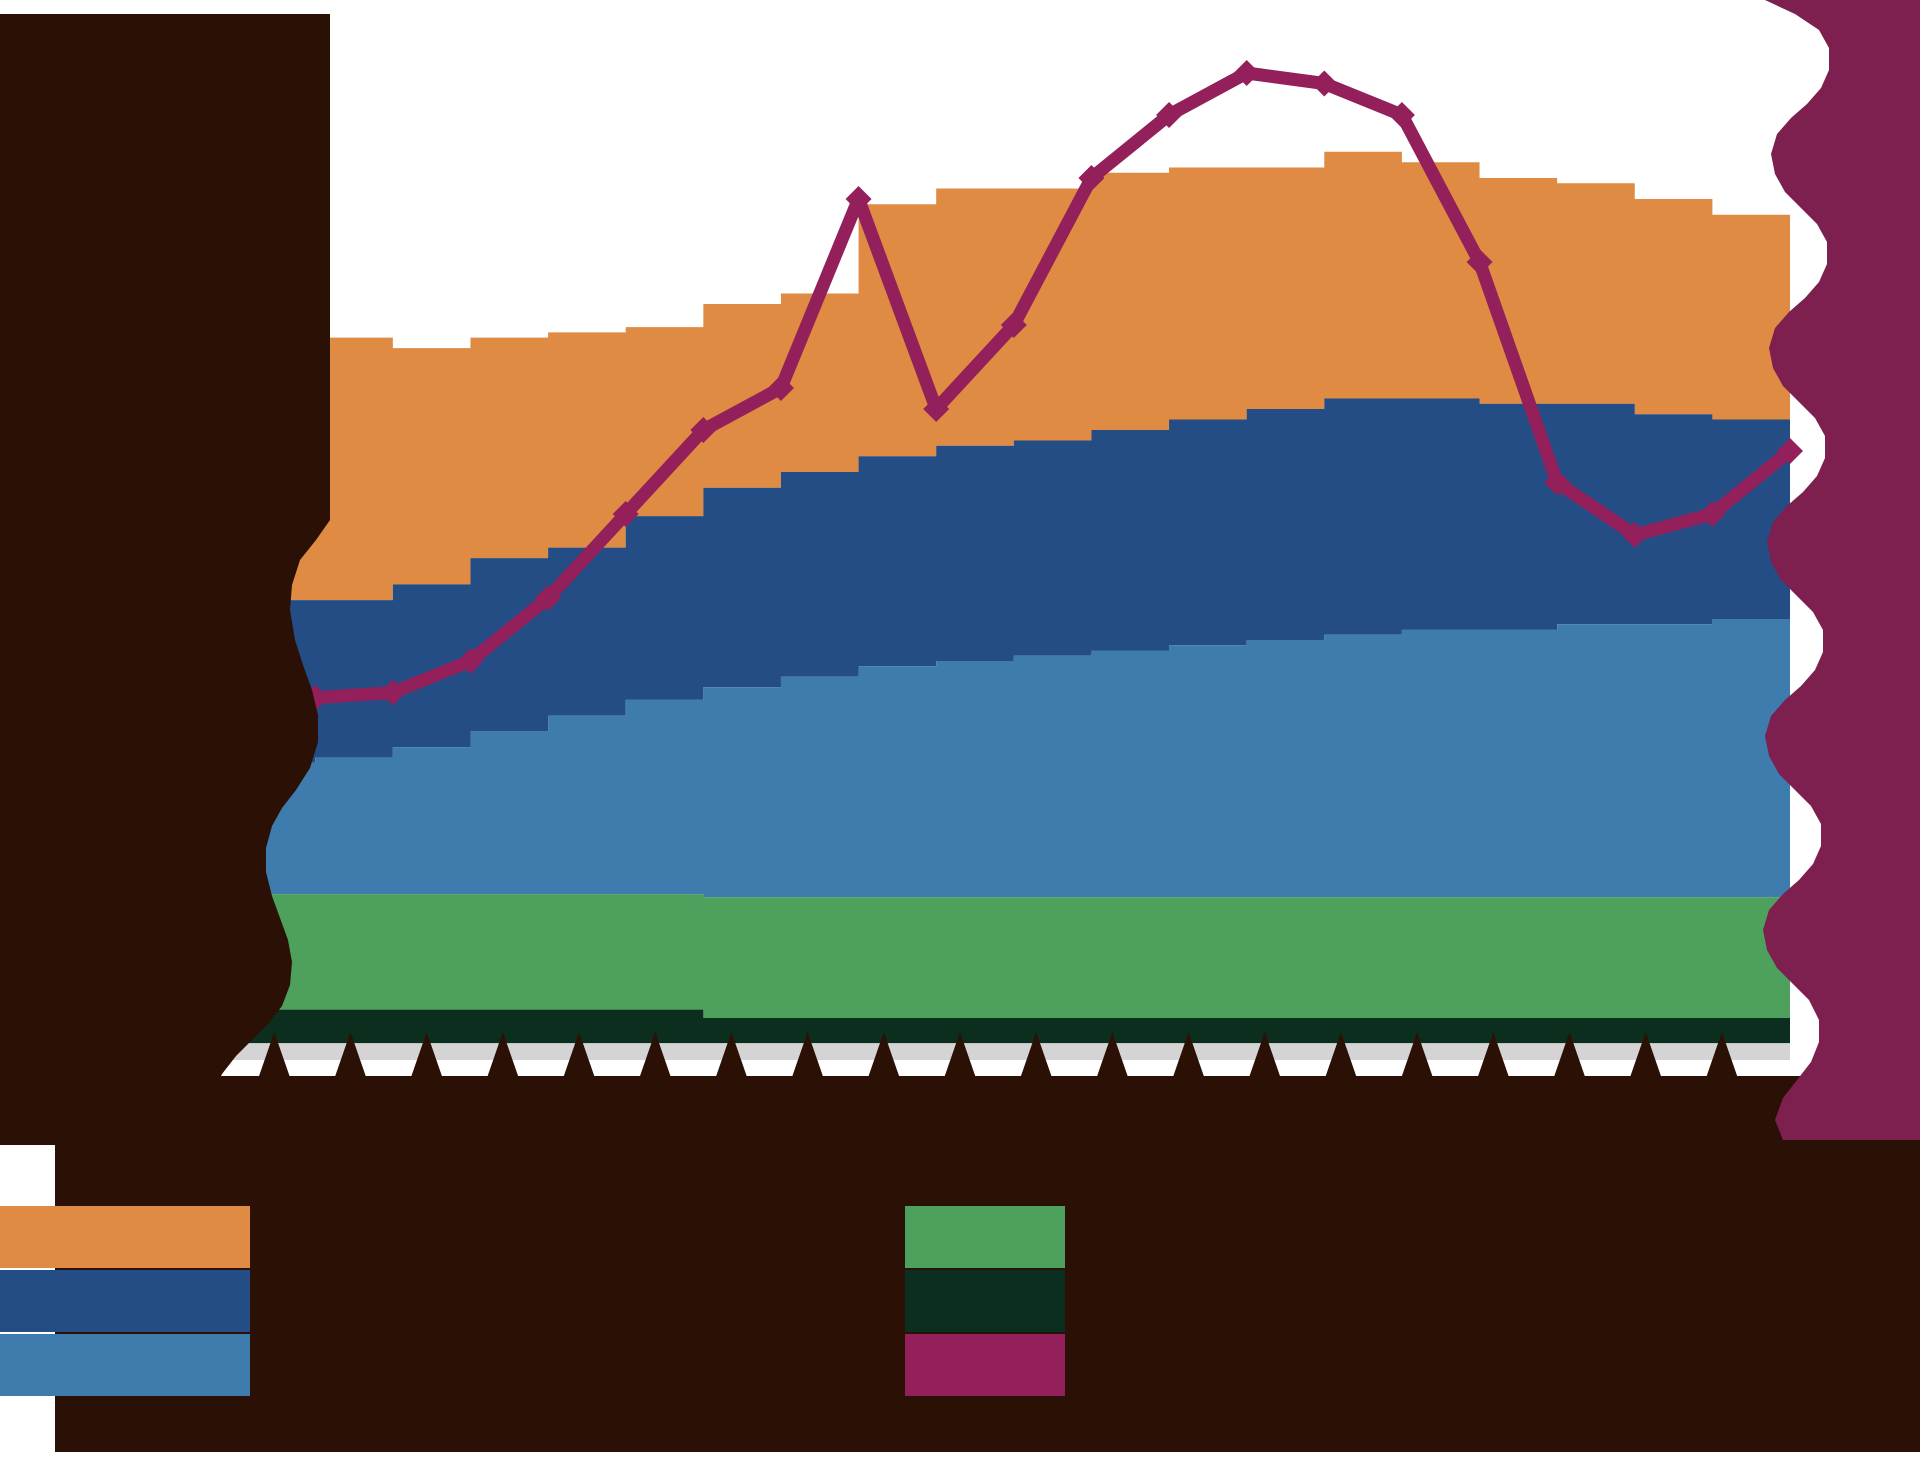 The height and width of the screenshot is (1459, 1920). Describe the element at coordinates (125, 1365) in the screenshot. I see `legend-swatch-series-c` at that location.